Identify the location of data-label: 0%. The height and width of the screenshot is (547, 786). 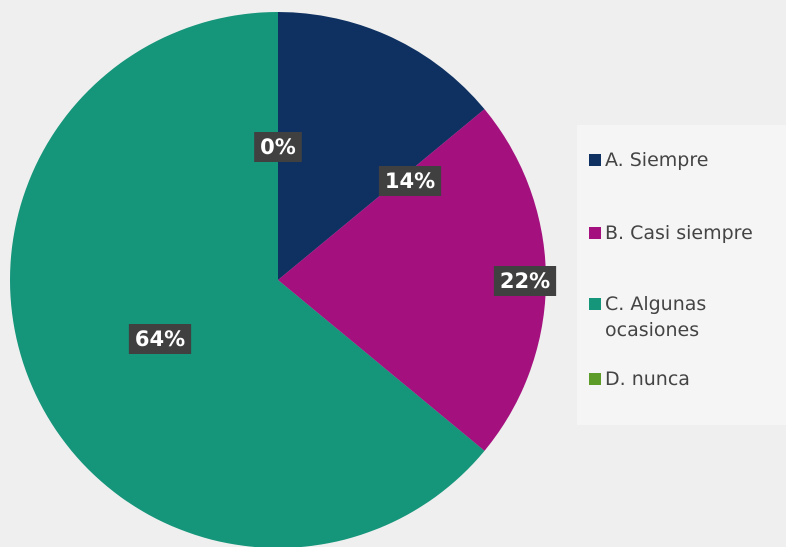
(278, 147).